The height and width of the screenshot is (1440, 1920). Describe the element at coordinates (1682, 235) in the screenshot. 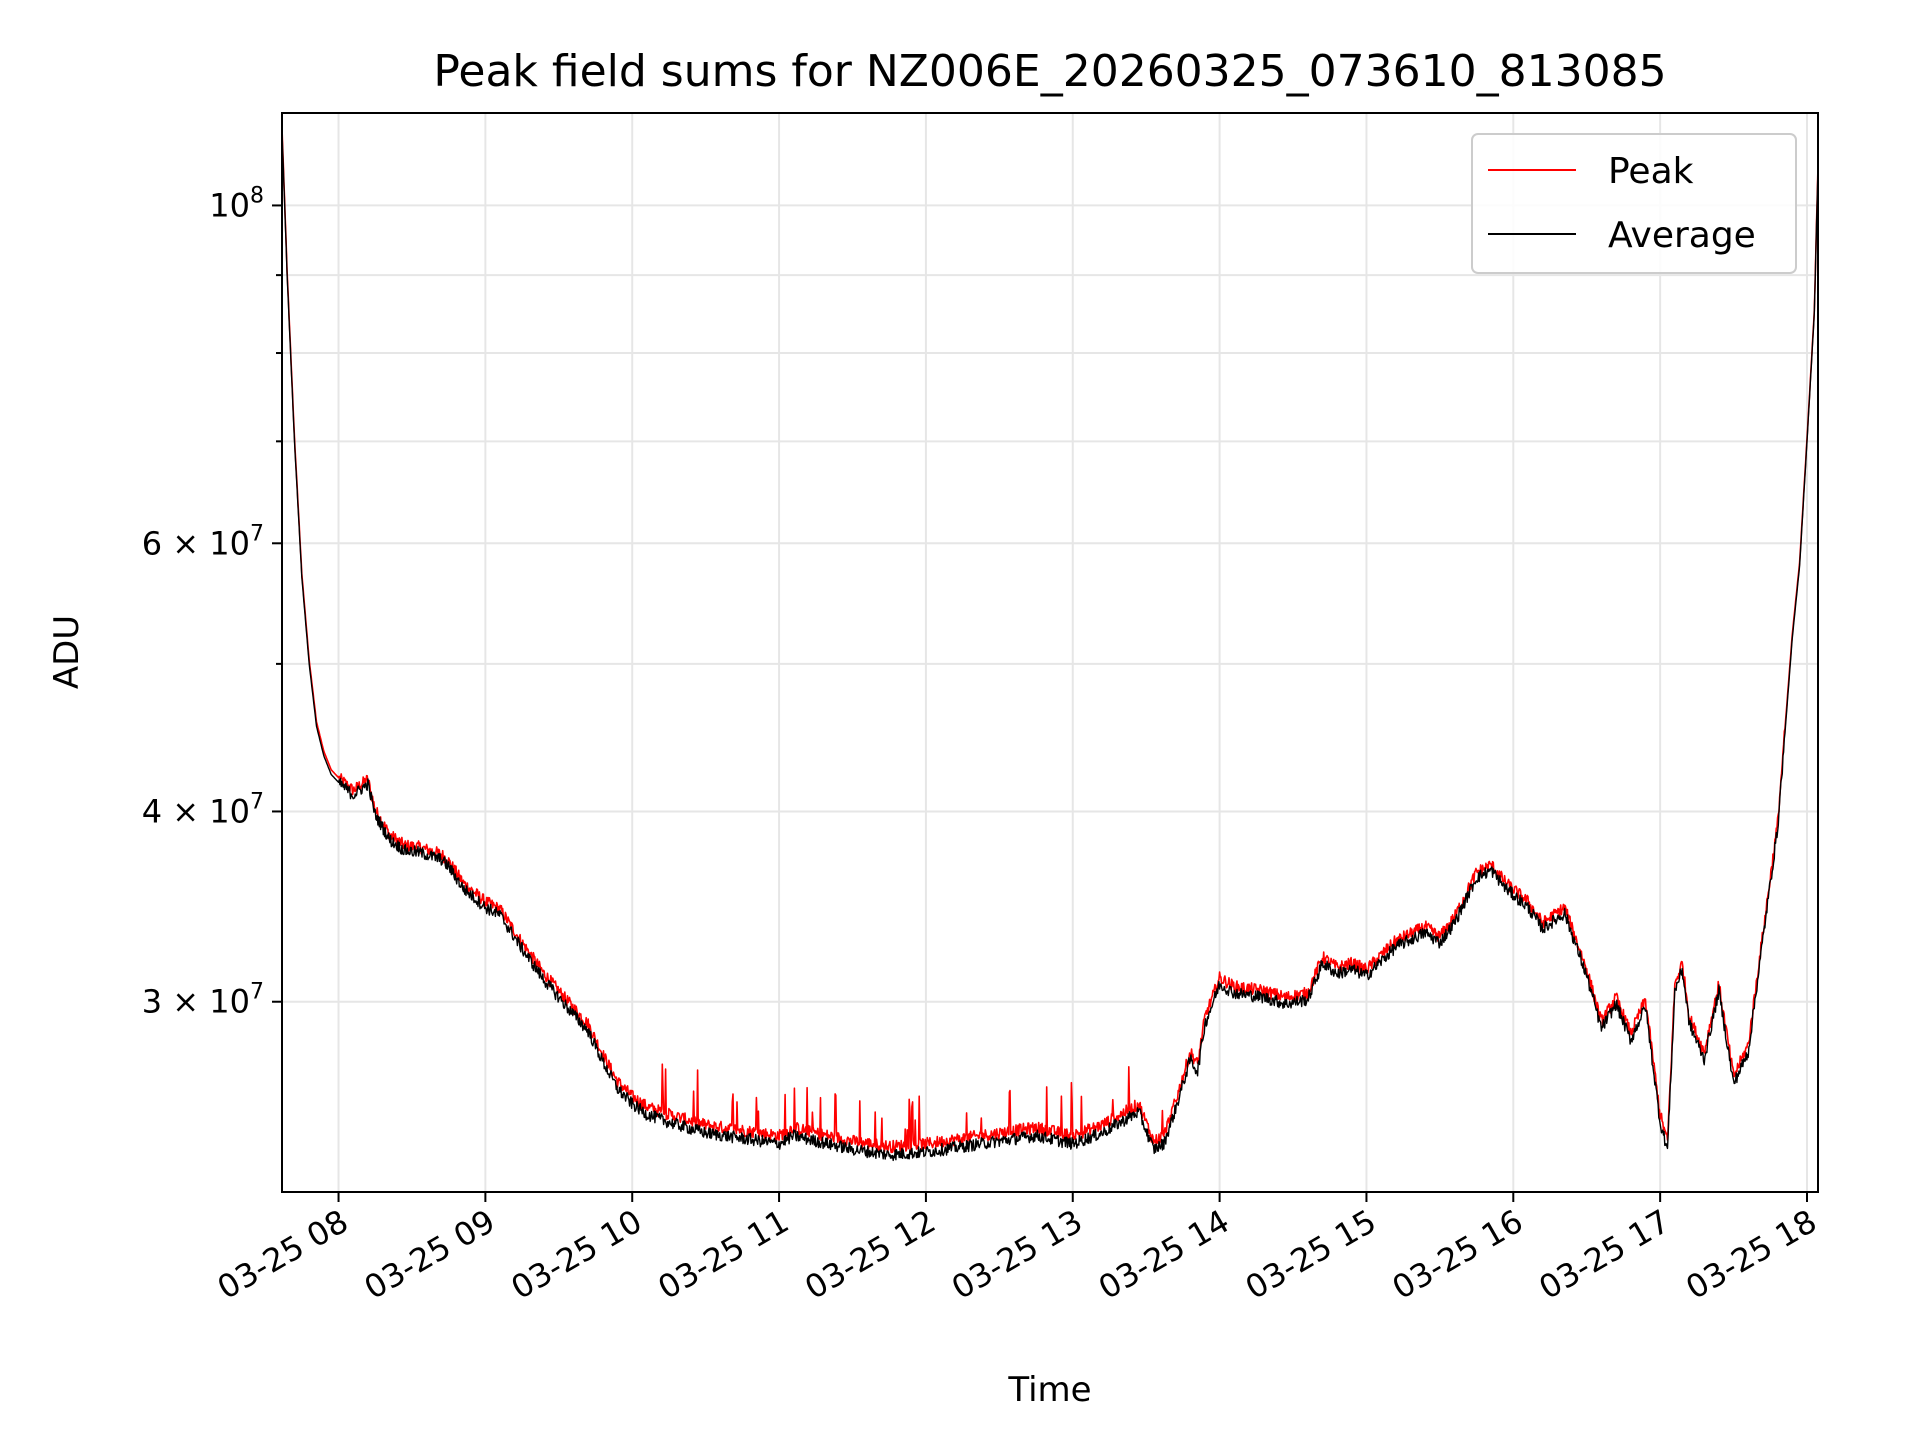

I see `legend-average-label: Average` at that location.